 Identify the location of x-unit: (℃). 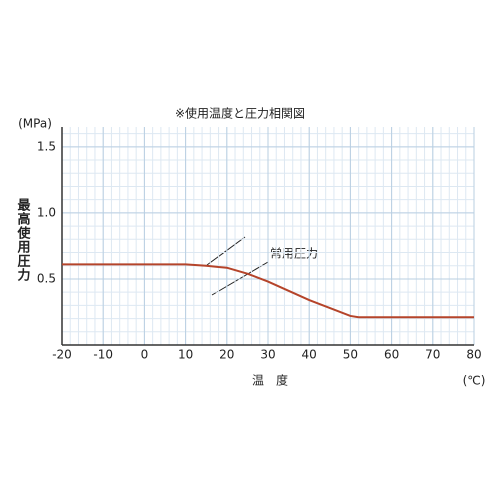
(474, 381).